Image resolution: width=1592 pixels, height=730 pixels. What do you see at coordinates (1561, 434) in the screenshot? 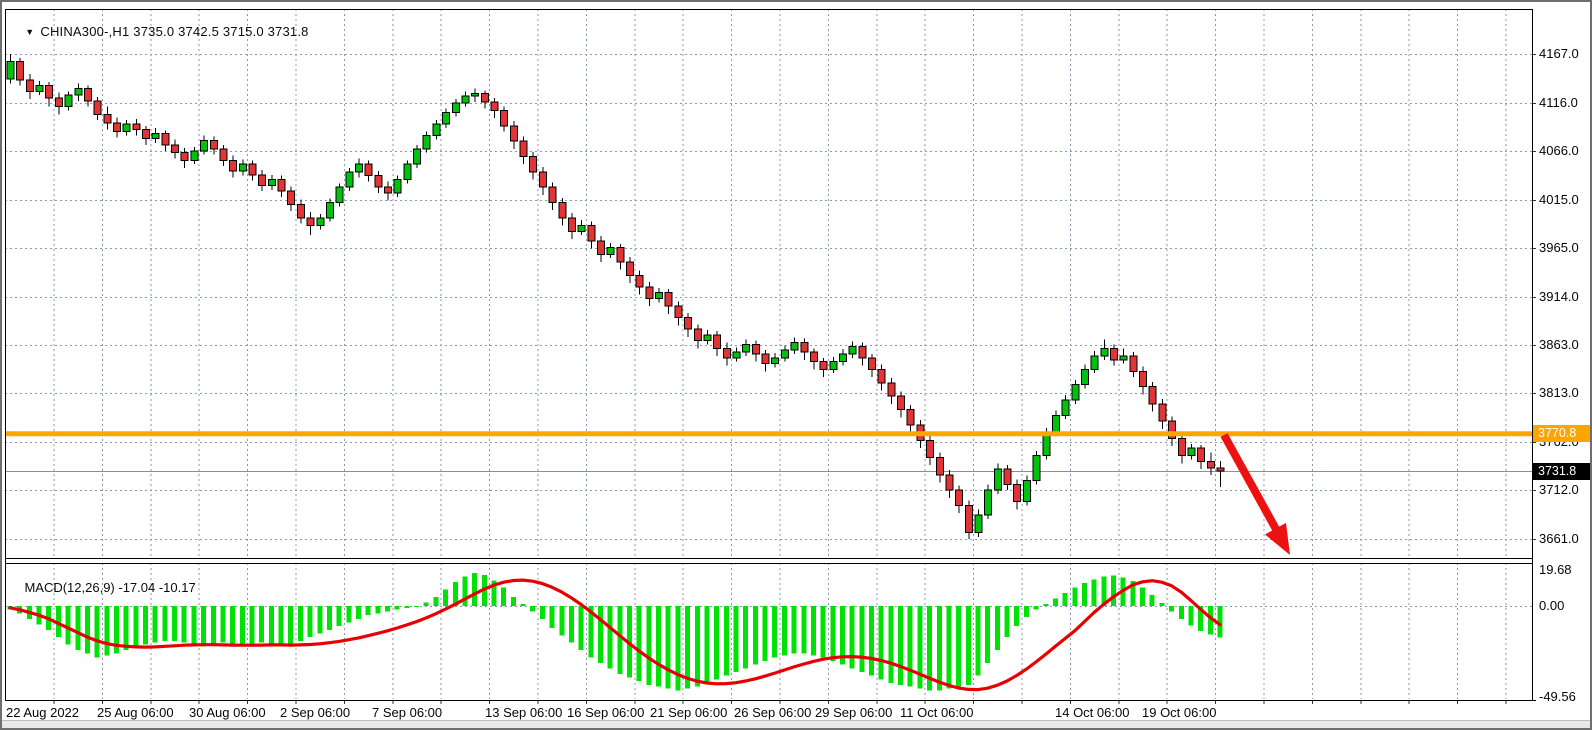
I see `horizontal-line-price-badge: 3770.8` at bounding box center [1561, 434].